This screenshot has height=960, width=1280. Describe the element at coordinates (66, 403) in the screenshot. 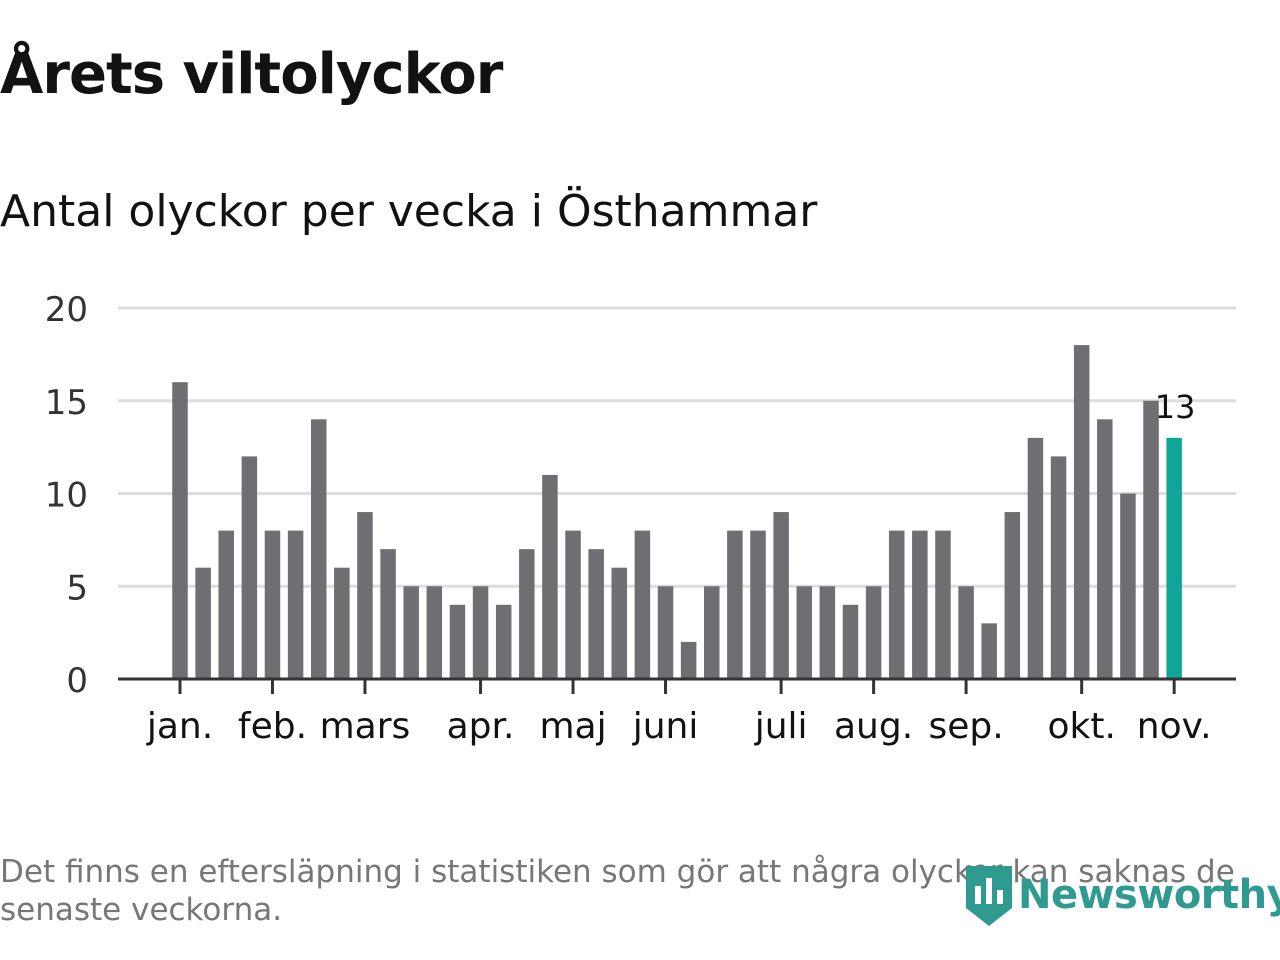

I see `y-tick-label: 15` at that location.